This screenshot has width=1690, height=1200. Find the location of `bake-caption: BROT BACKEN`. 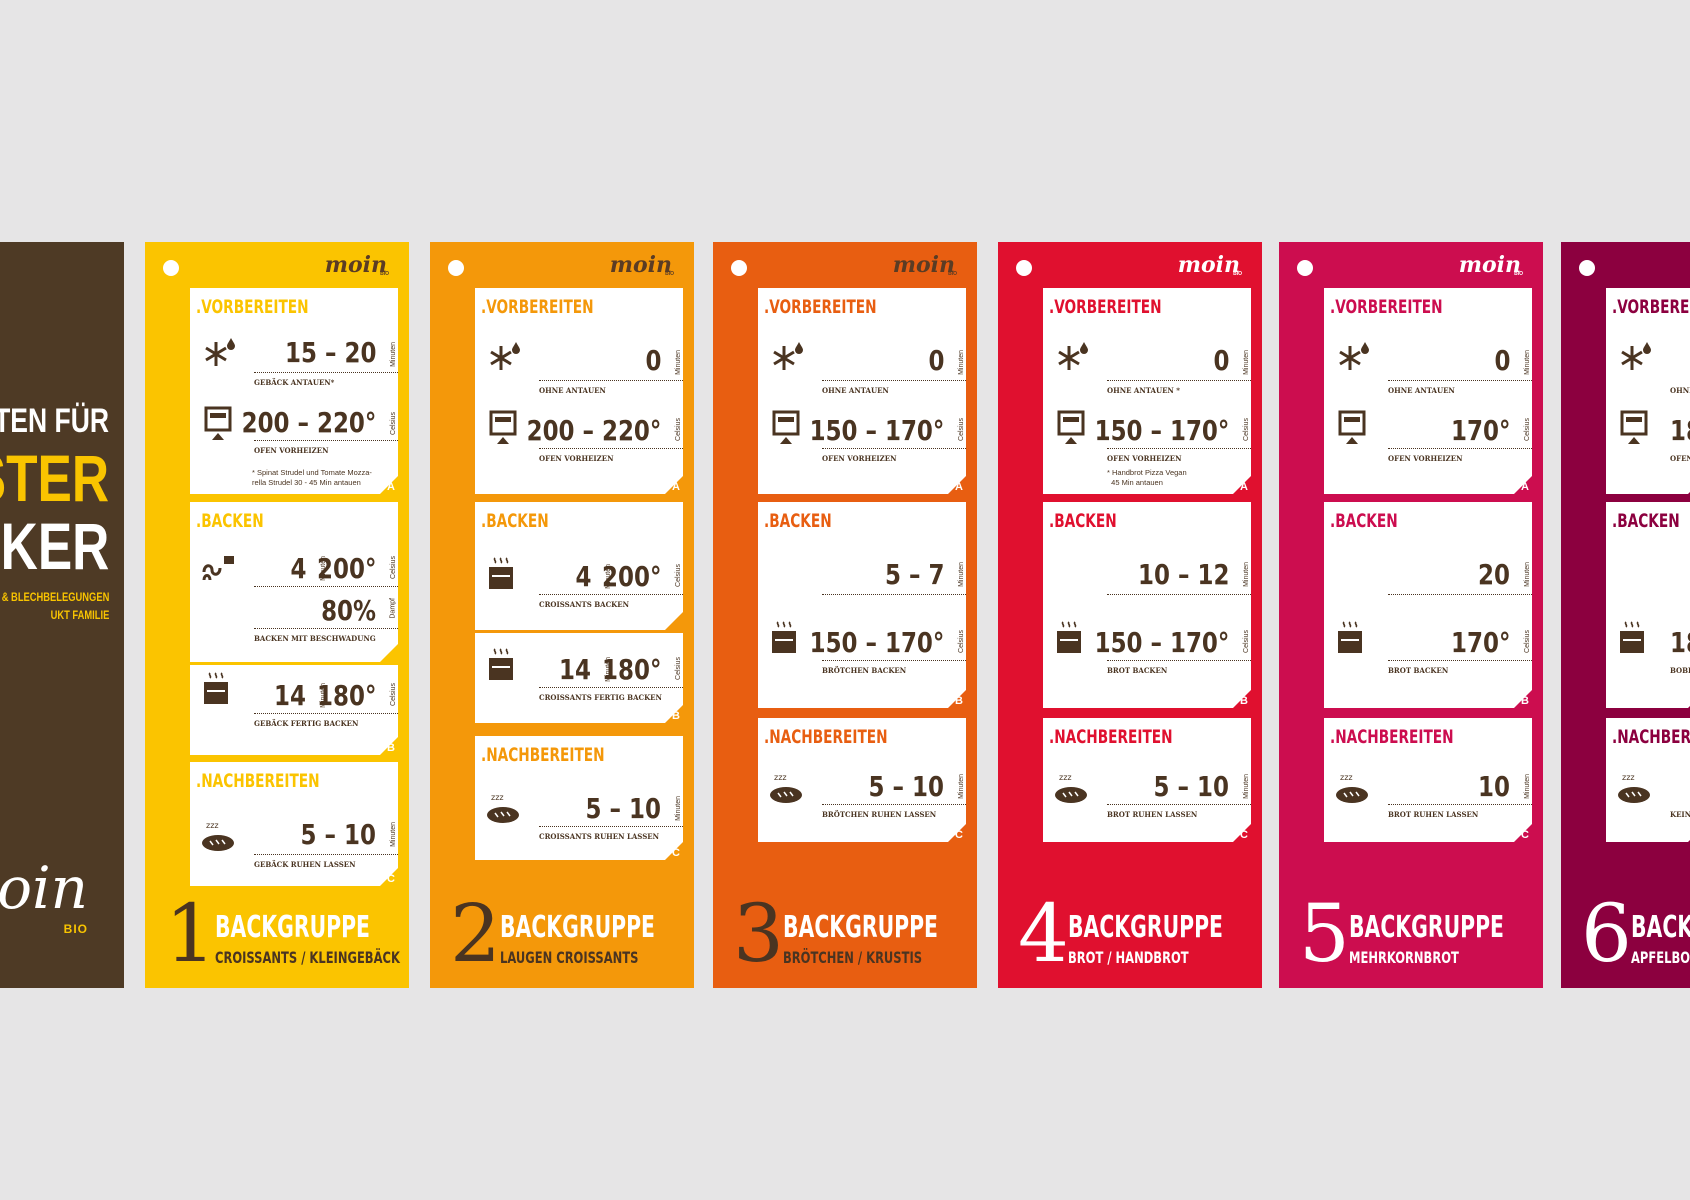

bake-caption: BROT BACKEN is located at coordinates (1418, 670).